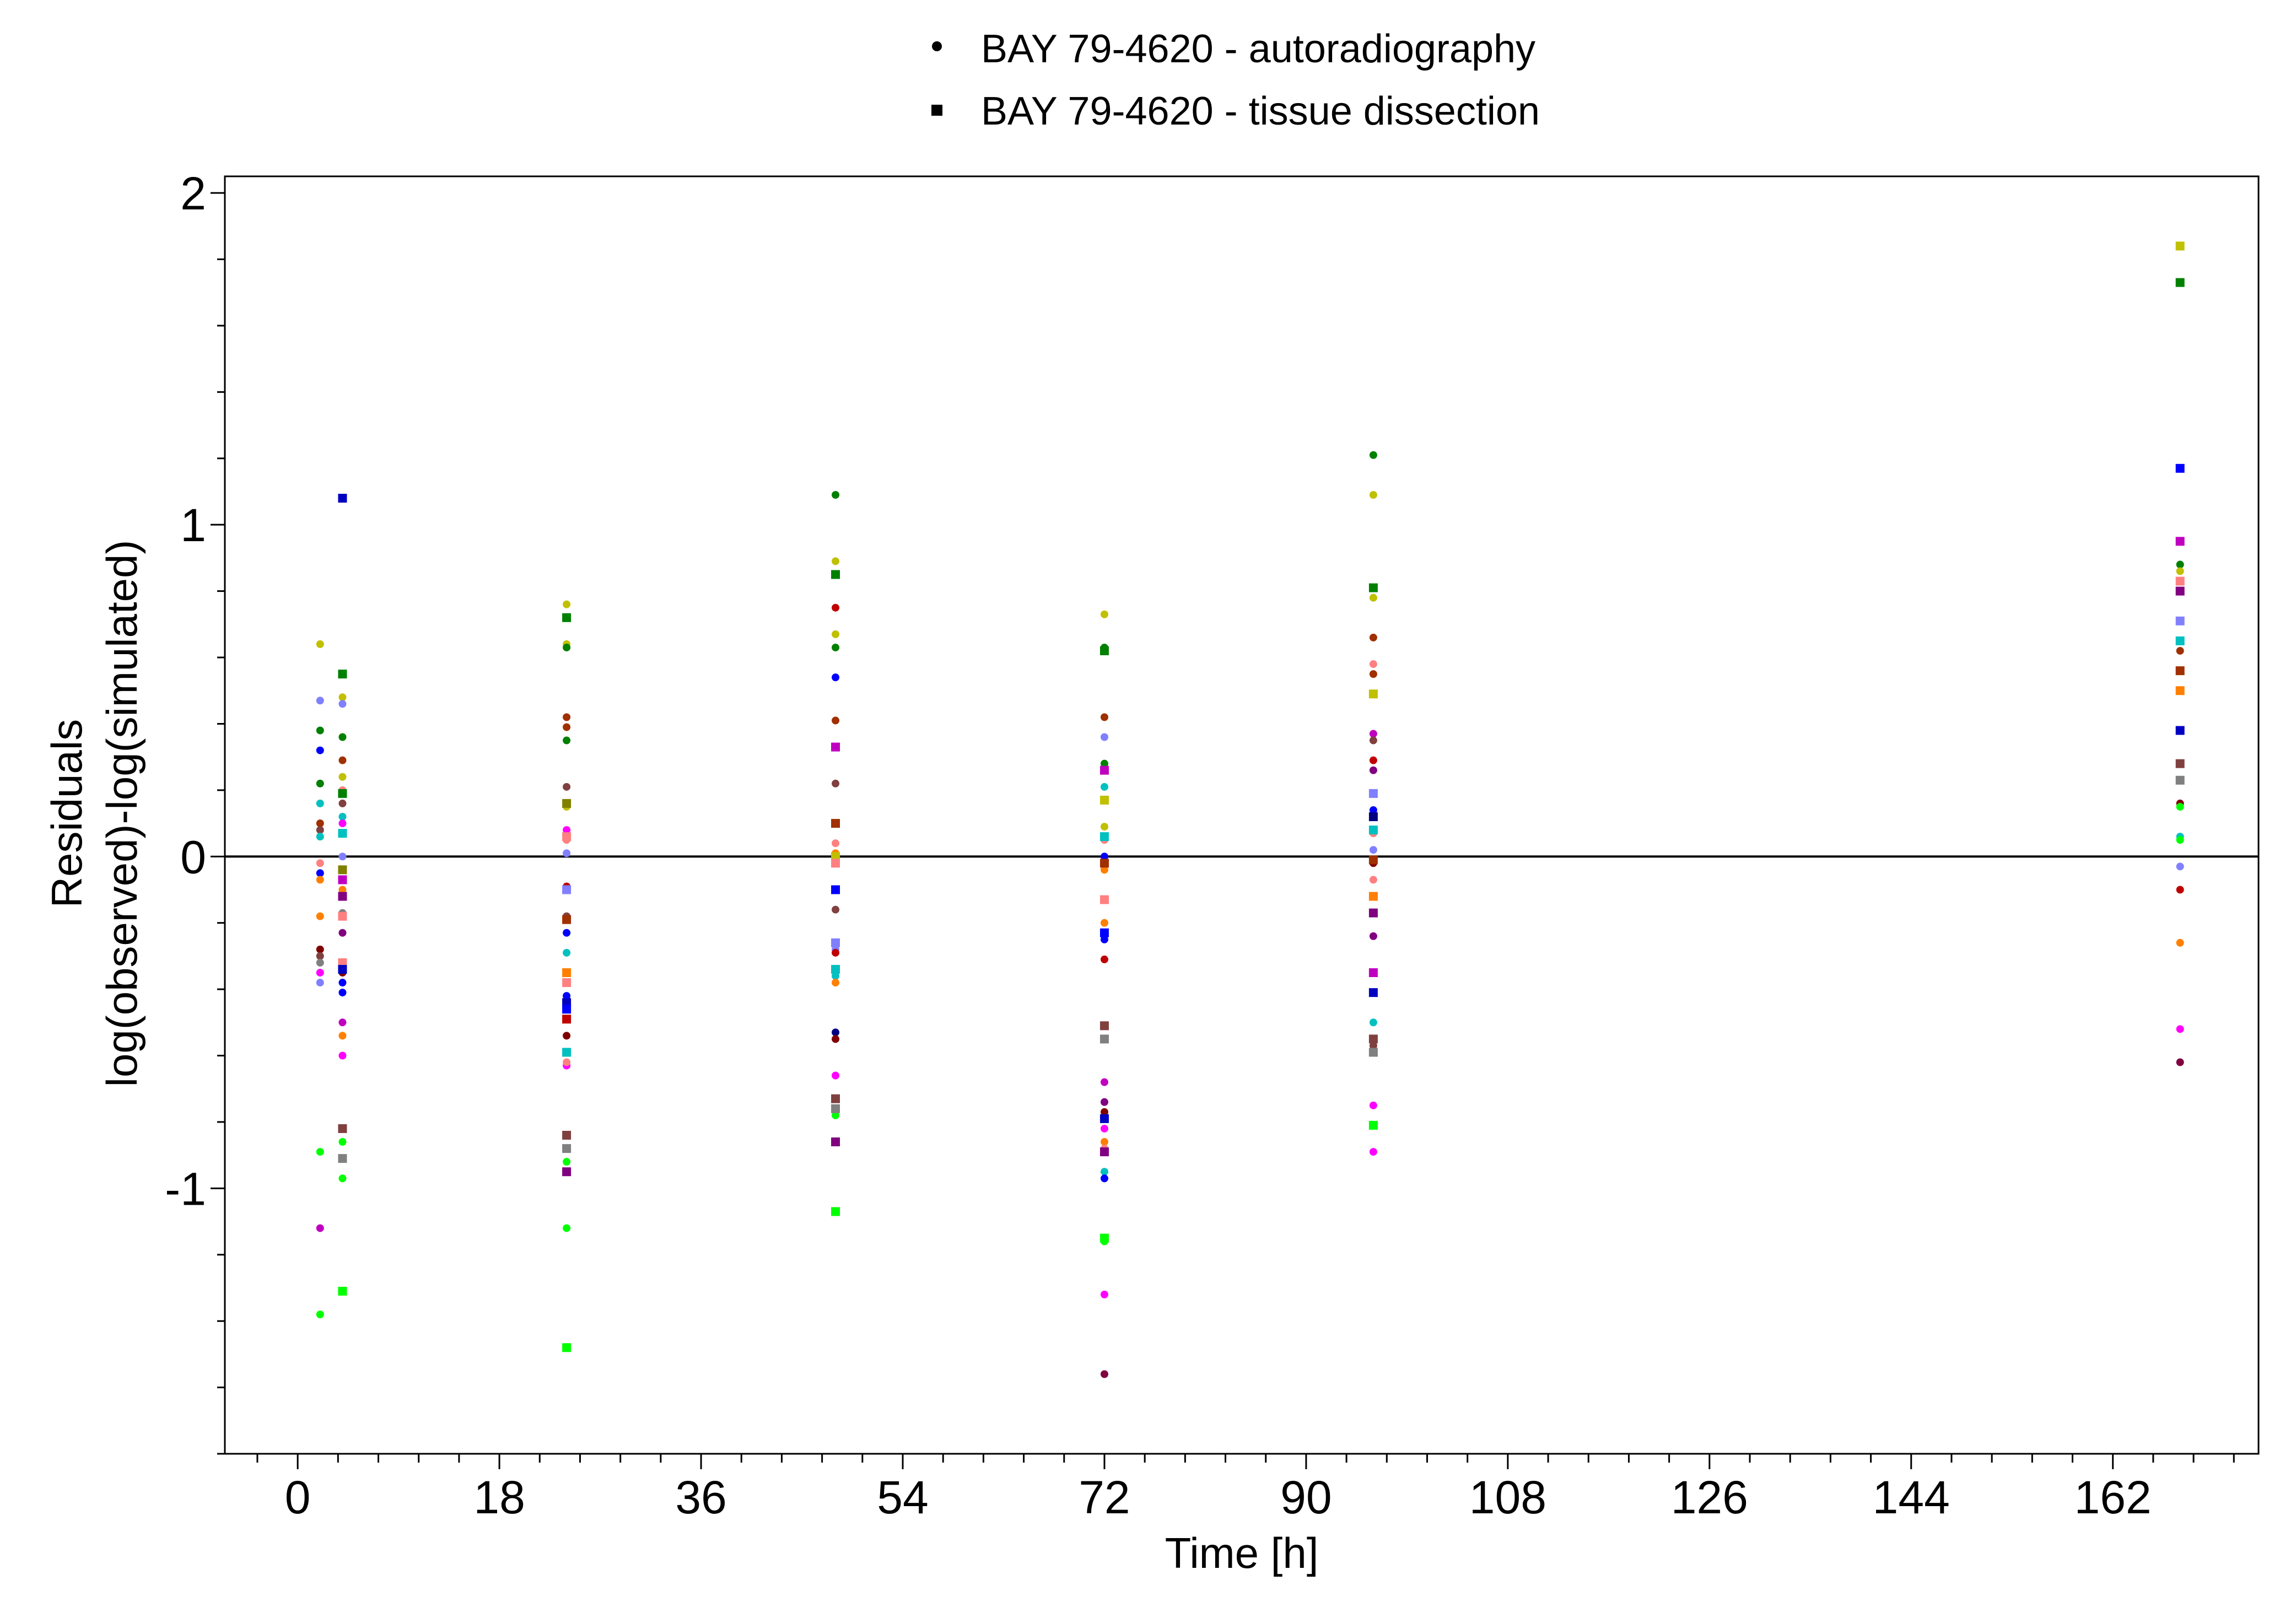  What do you see at coordinates (937, 46) in the screenshot?
I see `legend-marker-autoradiography` at bounding box center [937, 46].